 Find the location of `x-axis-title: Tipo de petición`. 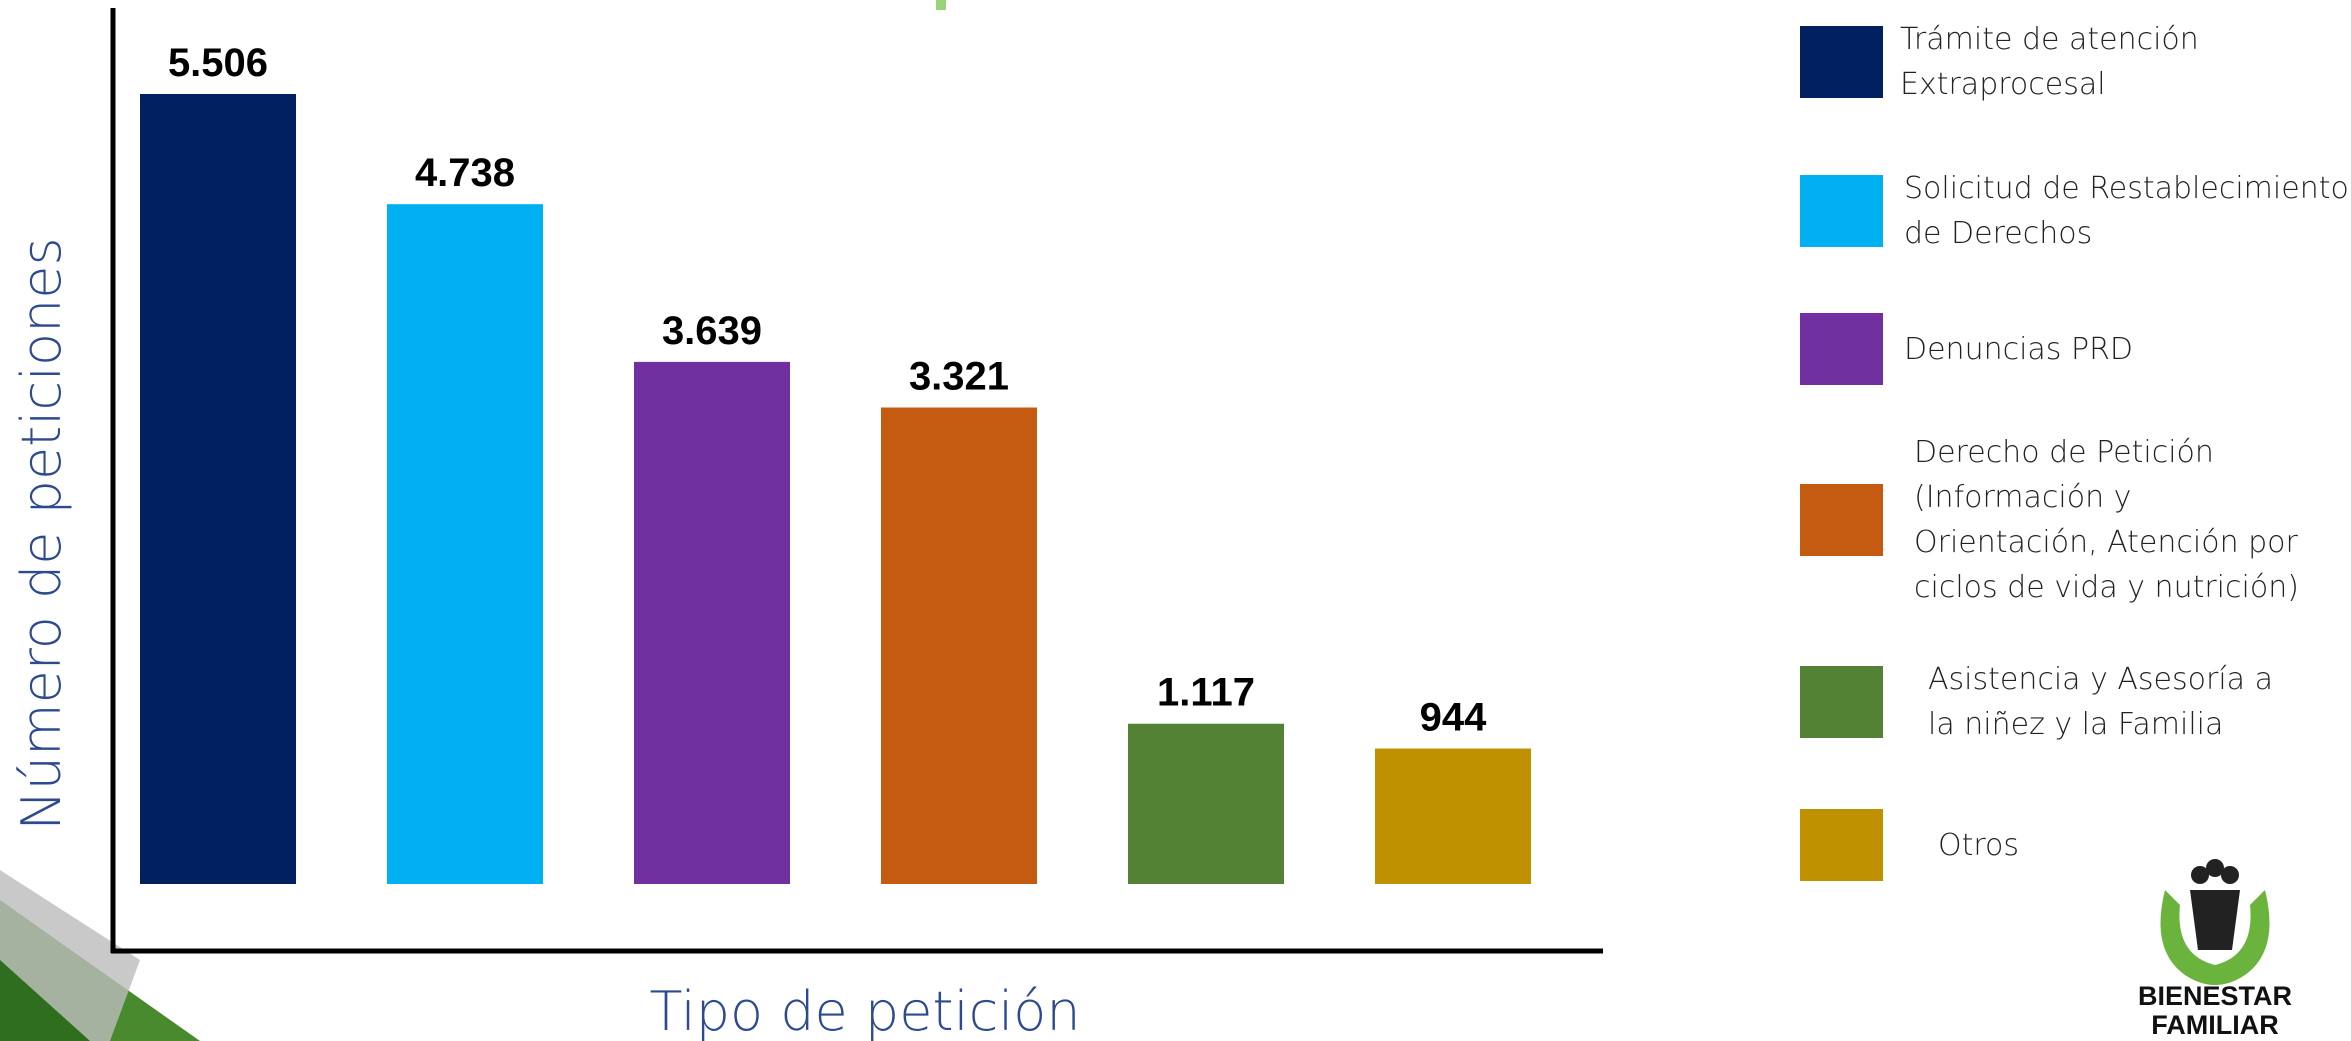

x-axis-title: Tipo de petición is located at coordinates (864, 1010).